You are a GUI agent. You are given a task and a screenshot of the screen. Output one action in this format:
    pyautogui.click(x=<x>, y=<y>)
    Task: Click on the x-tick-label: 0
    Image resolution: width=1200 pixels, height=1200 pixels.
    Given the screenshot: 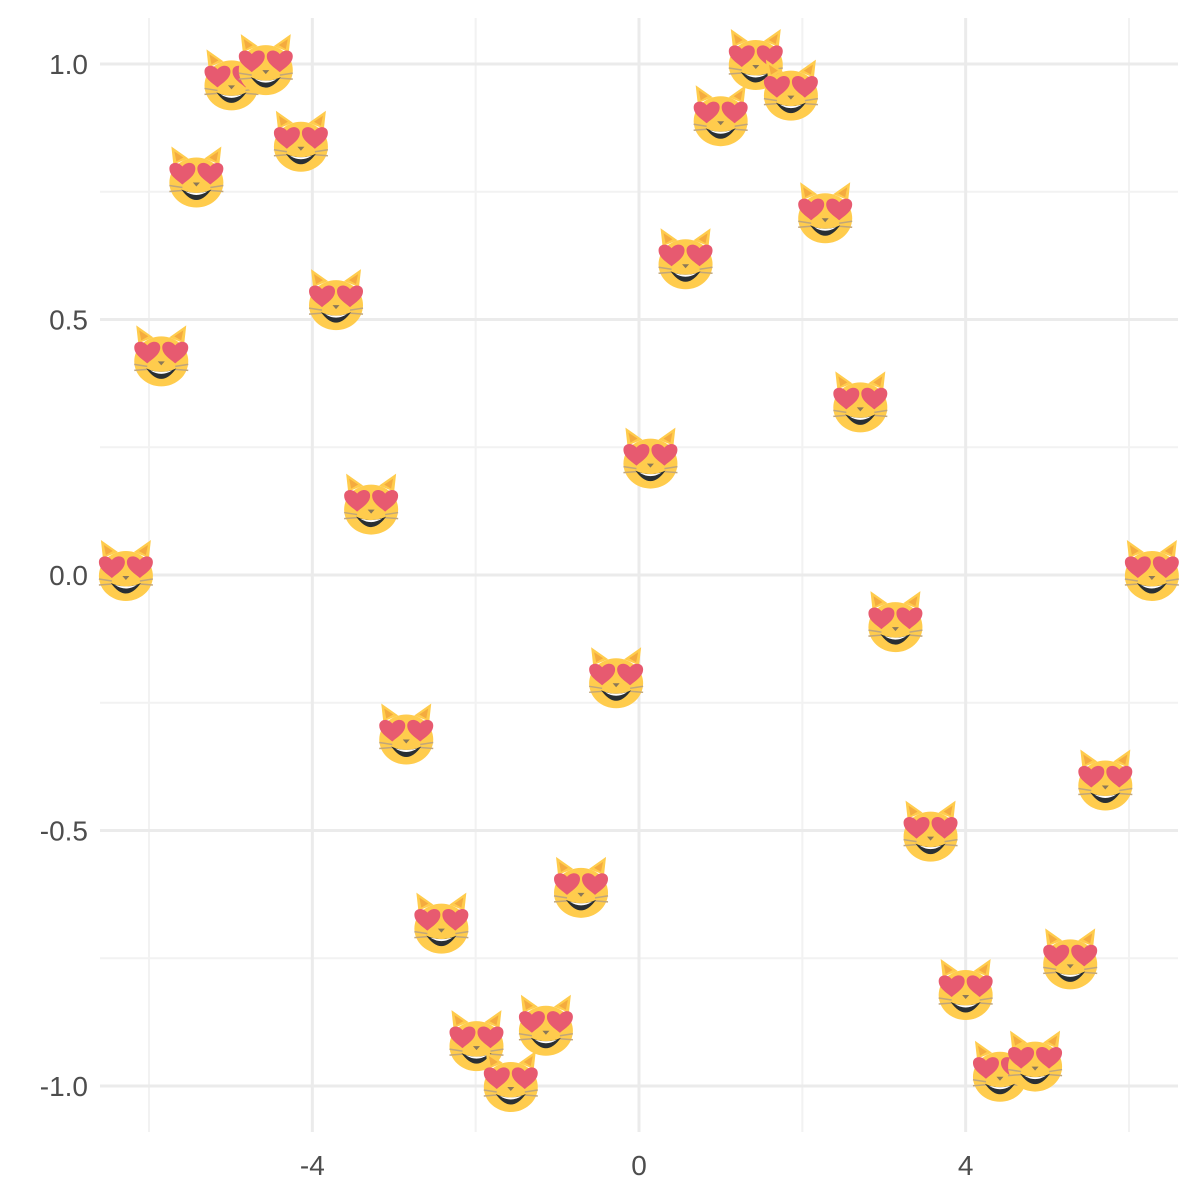 What is the action you would take?
    pyautogui.click(x=639, y=1165)
    